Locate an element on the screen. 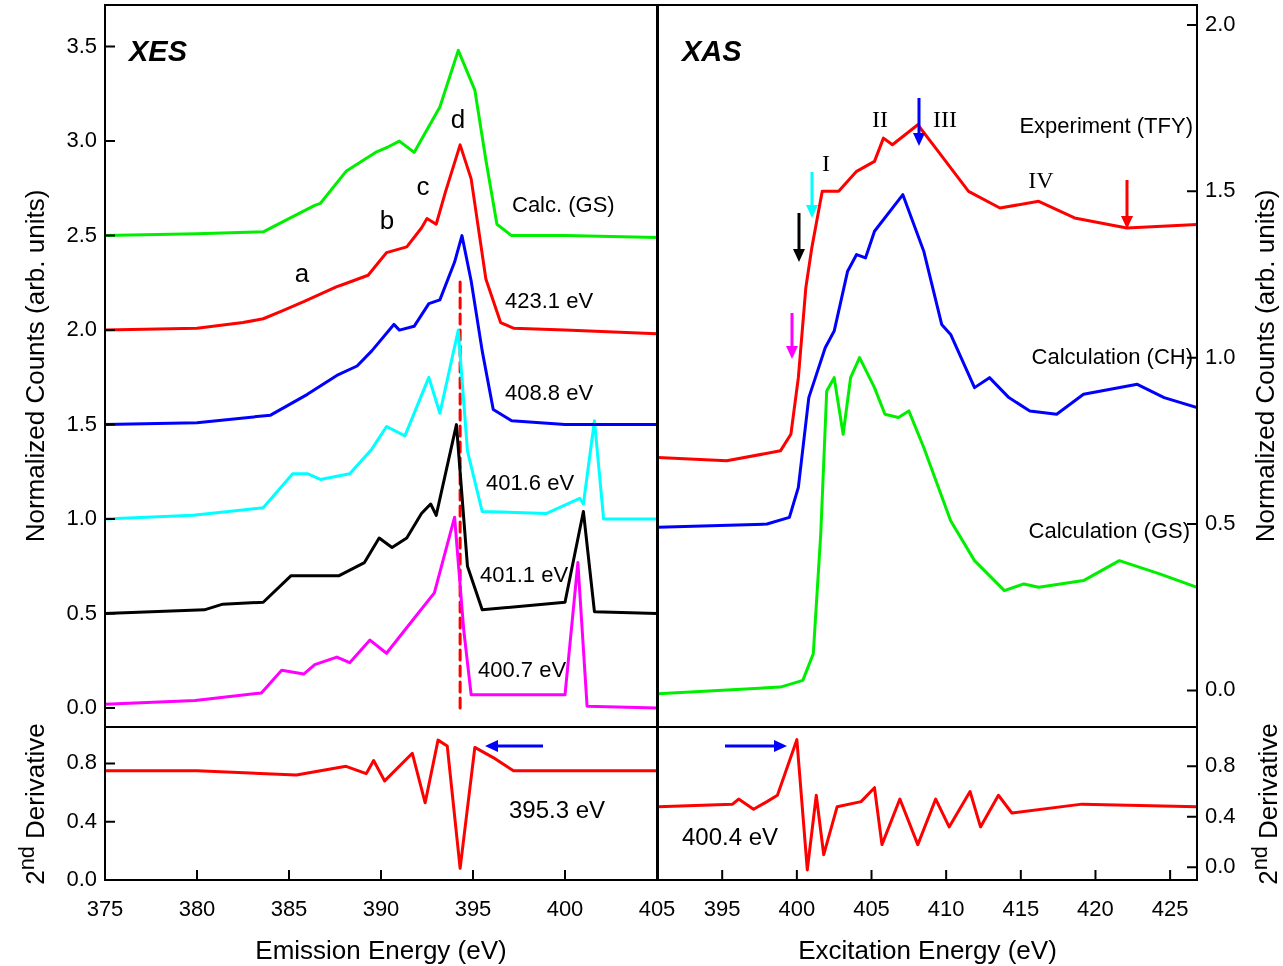  text: Experiment (TFY) is located at coordinates (1106, 125).